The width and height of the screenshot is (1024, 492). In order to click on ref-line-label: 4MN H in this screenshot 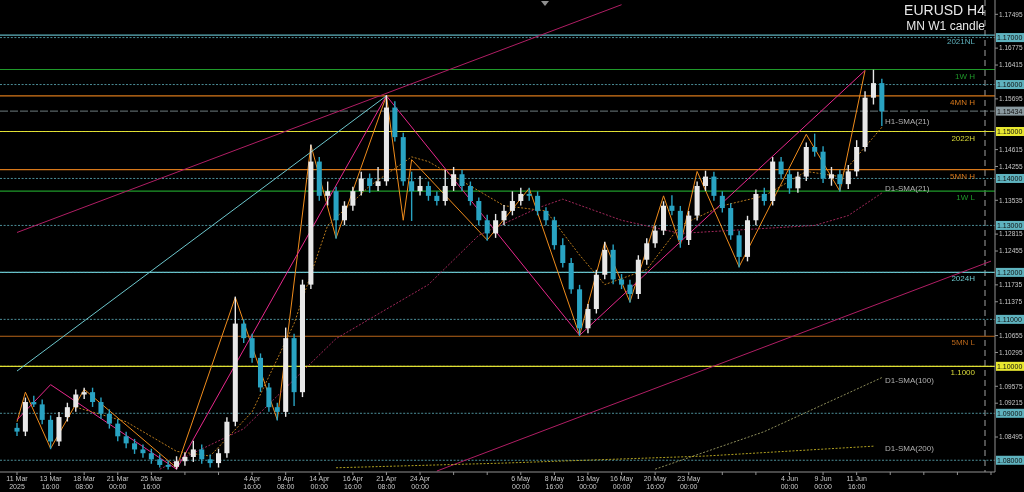, I will do `click(963, 102)`.